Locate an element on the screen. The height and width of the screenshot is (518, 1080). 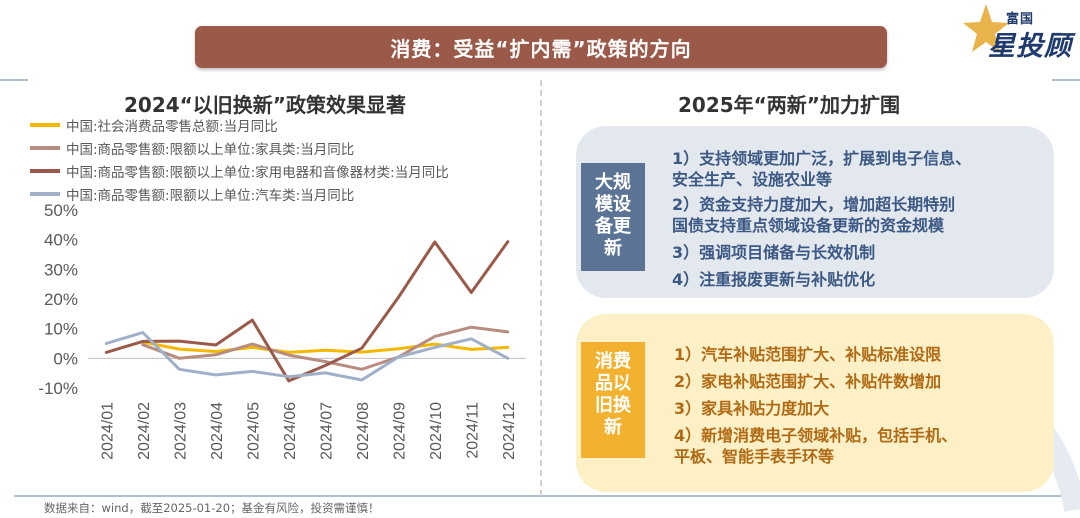
equipment-renewal-box is located at coordinates (815, 212).